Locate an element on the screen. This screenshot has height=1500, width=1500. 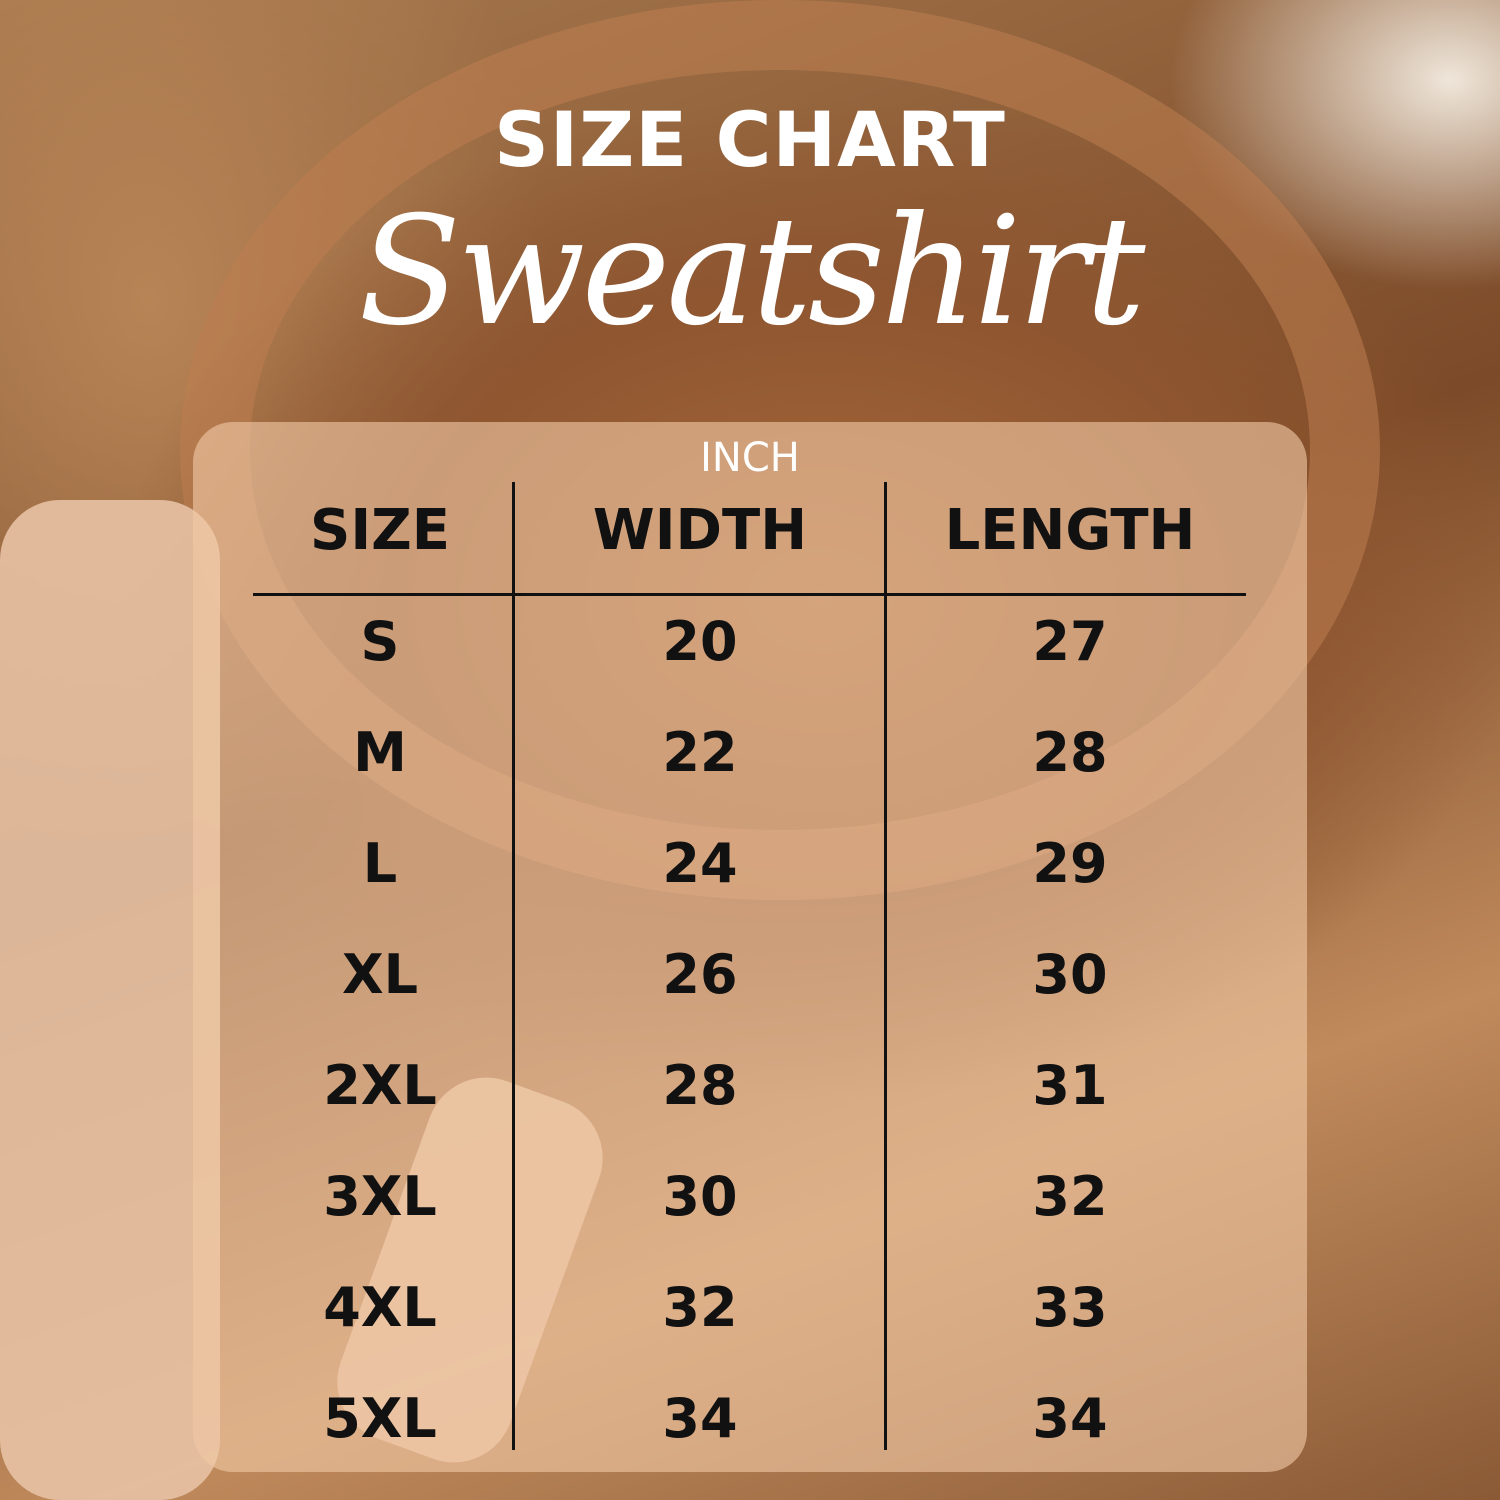
hand-photo is located at coordinates (110, 1000).